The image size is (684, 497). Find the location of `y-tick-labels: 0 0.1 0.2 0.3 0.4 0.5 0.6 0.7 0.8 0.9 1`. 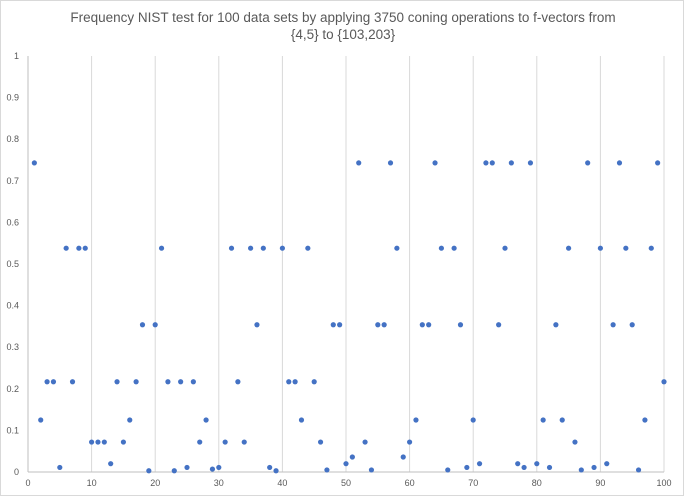

y-tick-labels: 0 0.1 0.2 0.3 0.4 0.5 0.6 0.7 0.8 0.9 1 is located at coordinates (12, 264).